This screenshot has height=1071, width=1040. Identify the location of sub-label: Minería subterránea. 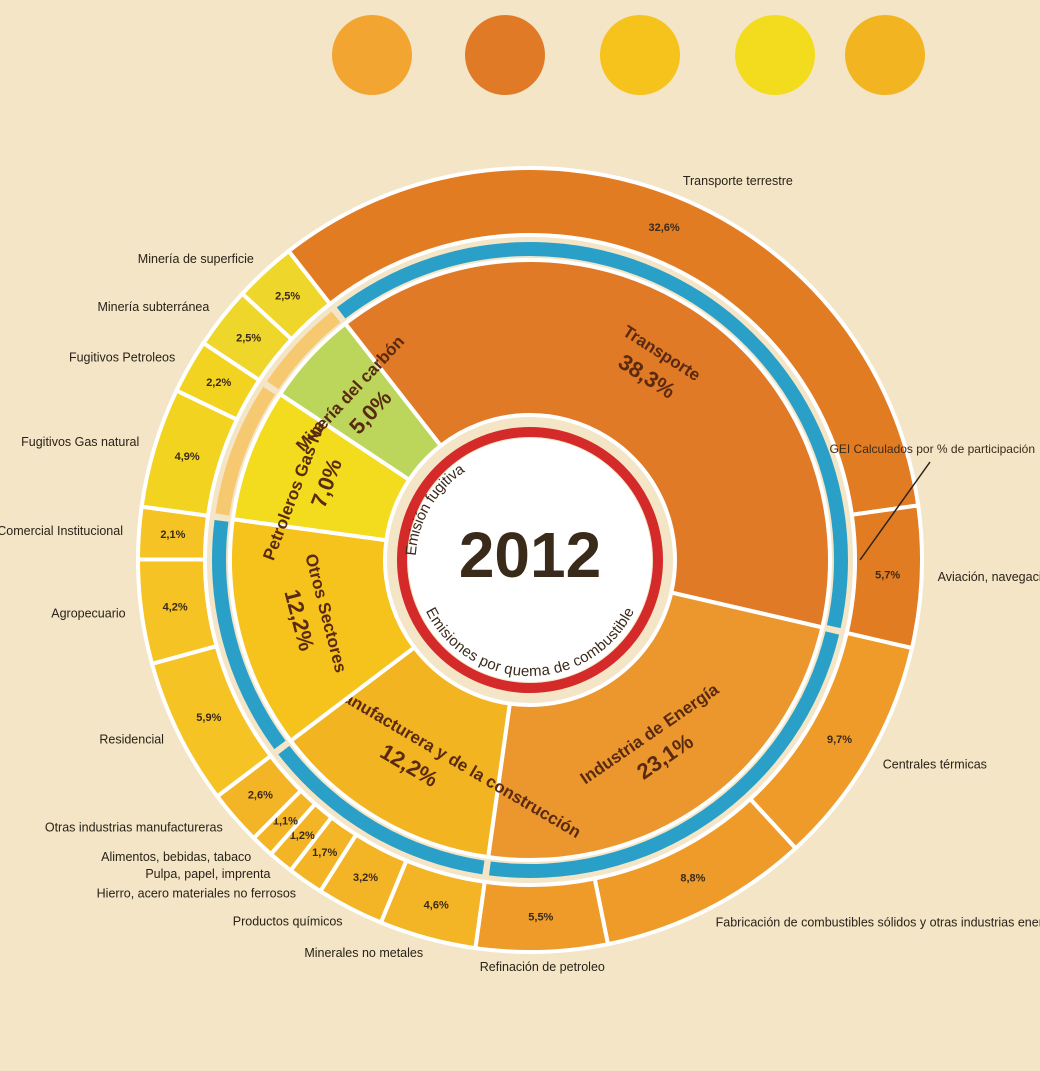
(153, 307).